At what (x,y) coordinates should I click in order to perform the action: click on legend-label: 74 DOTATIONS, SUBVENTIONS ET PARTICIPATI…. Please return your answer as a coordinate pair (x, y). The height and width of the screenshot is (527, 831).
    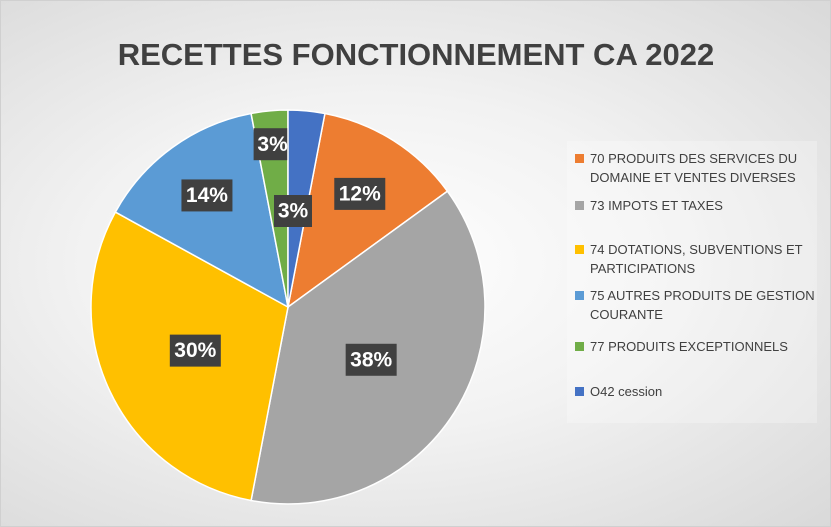
    Looking at the image, I should click on (696, 259).